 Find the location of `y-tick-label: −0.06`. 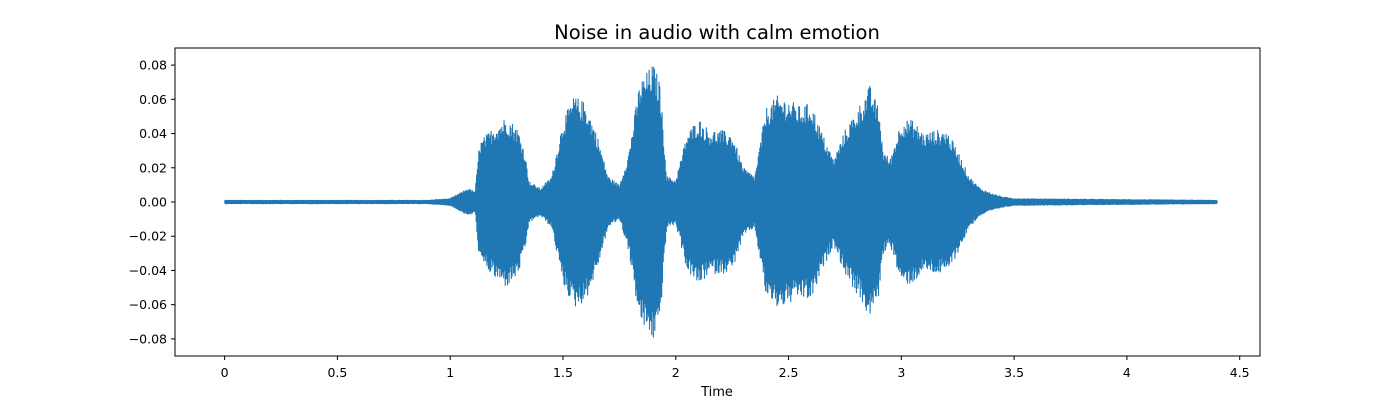

y-tick-label: −0.06 is located at coordinates (148, 304).